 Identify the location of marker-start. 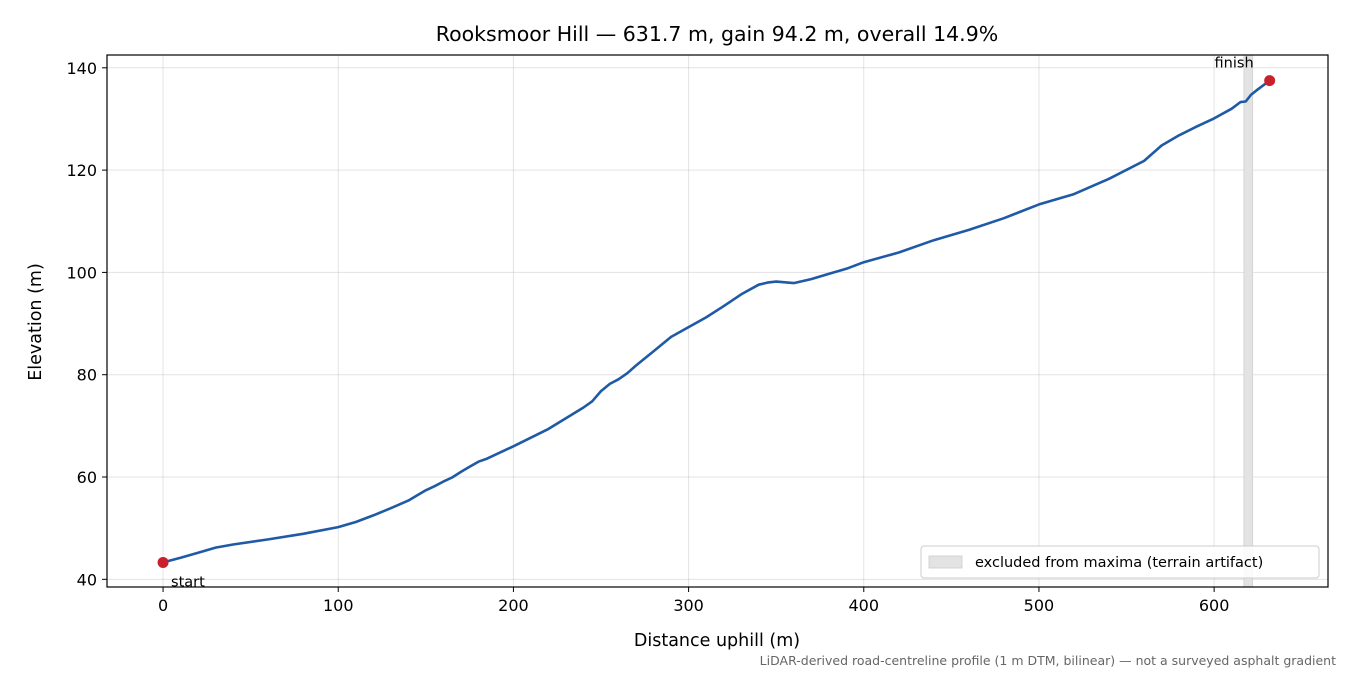
(163, 562).